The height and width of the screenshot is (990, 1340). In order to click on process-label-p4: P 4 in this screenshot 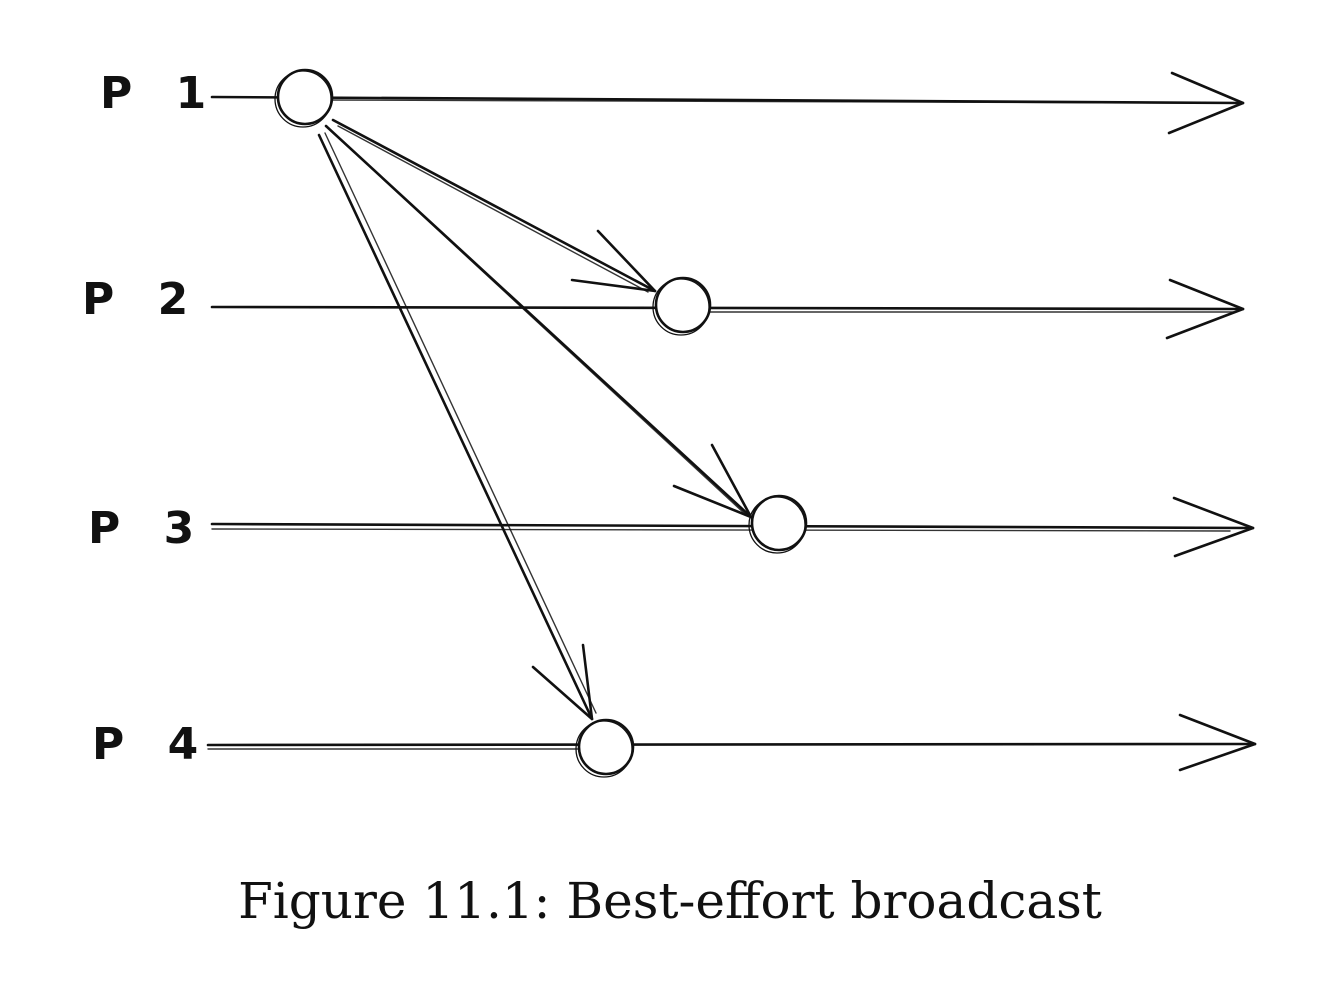, I will do `click(152, 744)`.